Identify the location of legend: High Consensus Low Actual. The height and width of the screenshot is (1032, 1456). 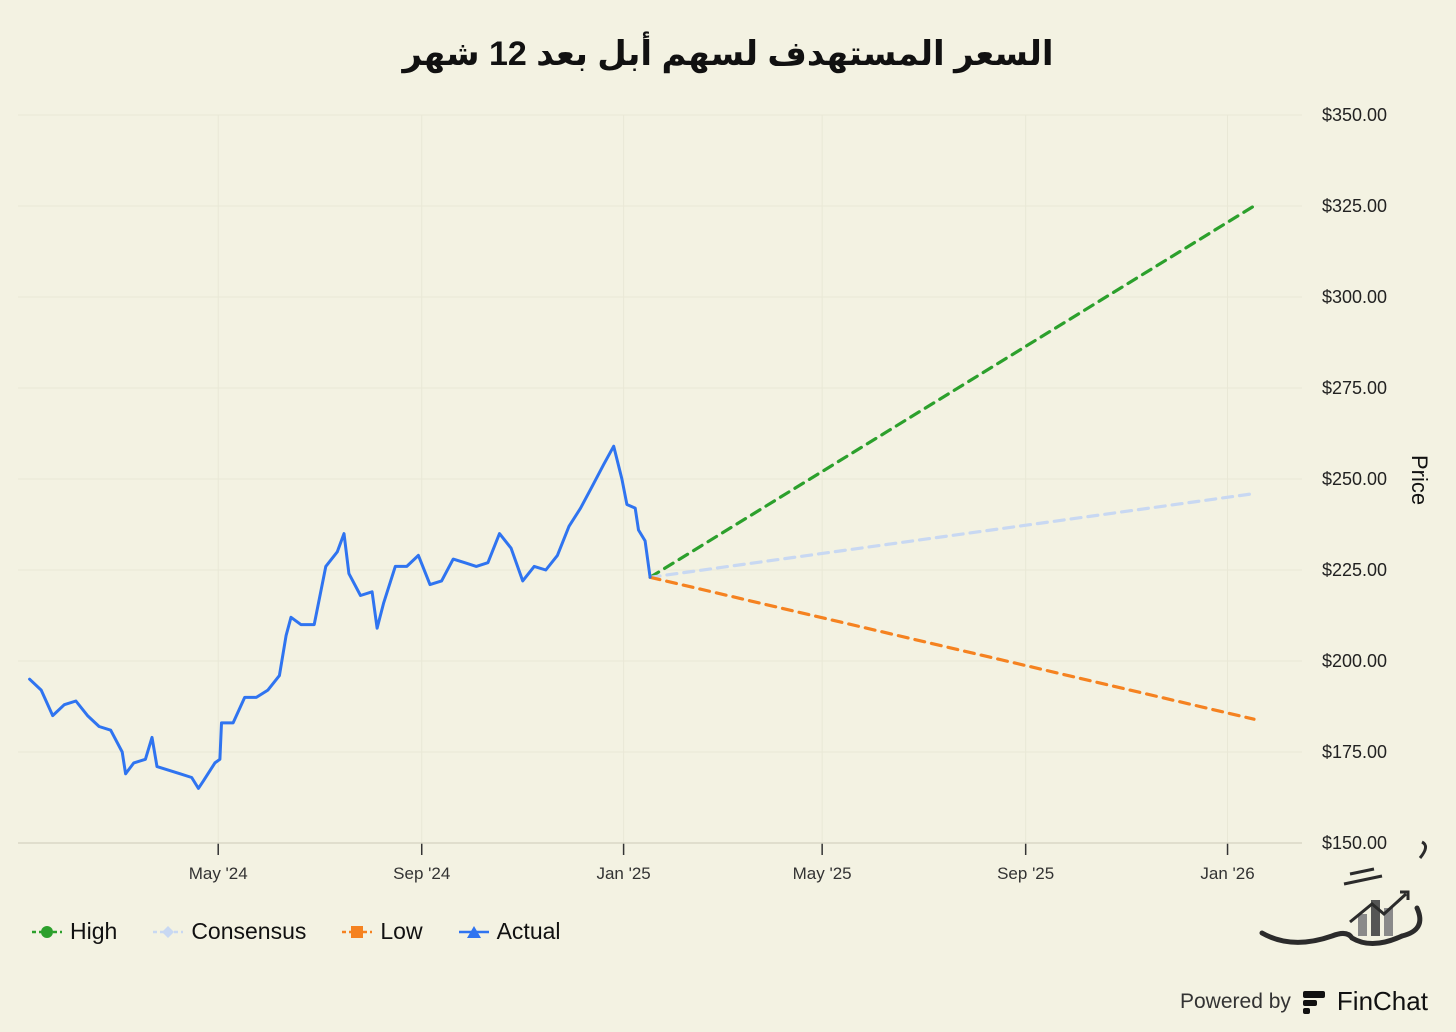
(296, 931).